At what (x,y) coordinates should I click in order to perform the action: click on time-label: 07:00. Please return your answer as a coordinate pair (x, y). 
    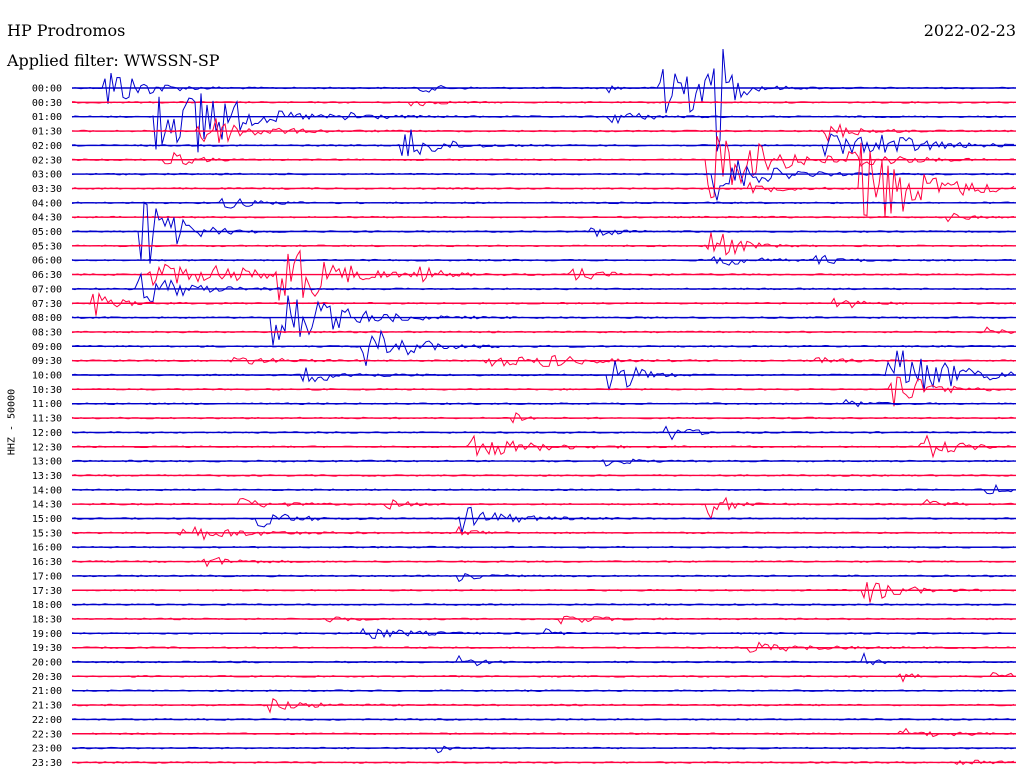
    Looking at the image, I should click on (47, 289).